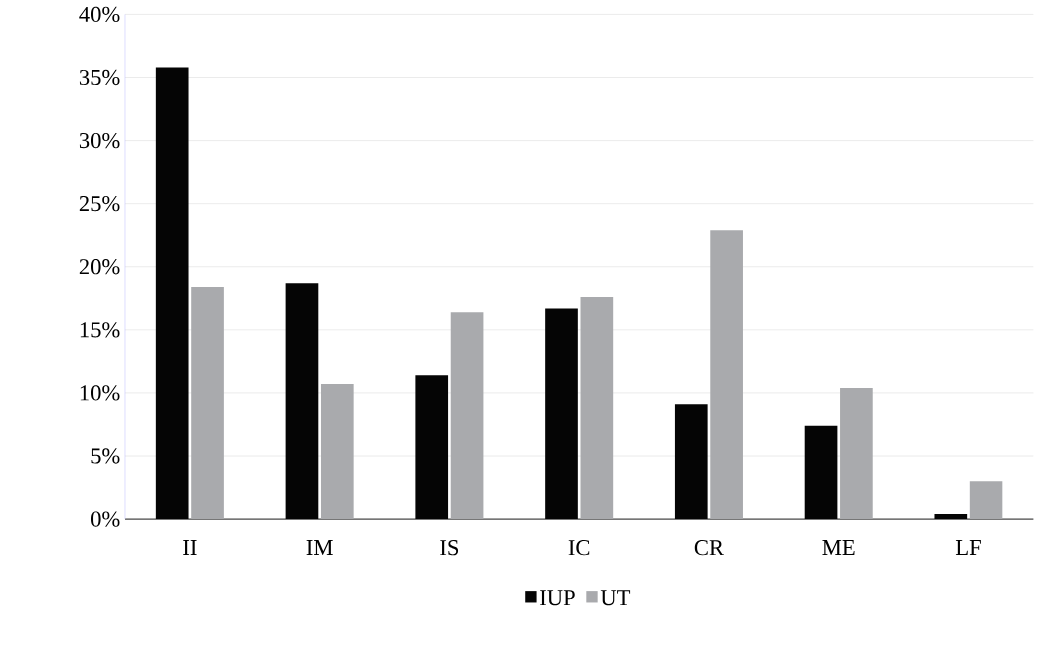 The image size is (1043, 658). What do you see at coordinates (319, 547) in the screenshot?
I see `x-tick-label: IM` at bounding box center [319, 547].